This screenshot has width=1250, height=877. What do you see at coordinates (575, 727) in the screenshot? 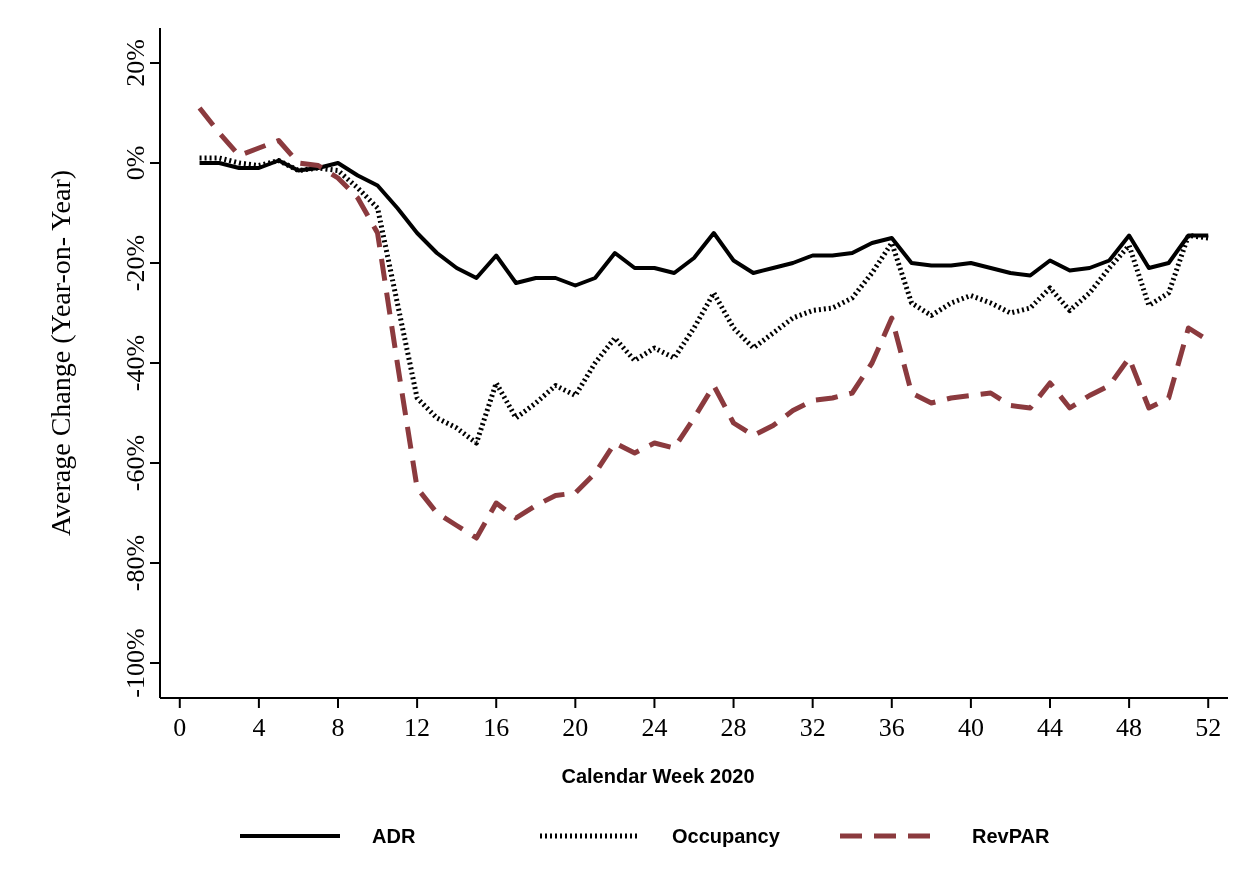
I see `x-tick-label: 20` at bounding box center [575, 727].